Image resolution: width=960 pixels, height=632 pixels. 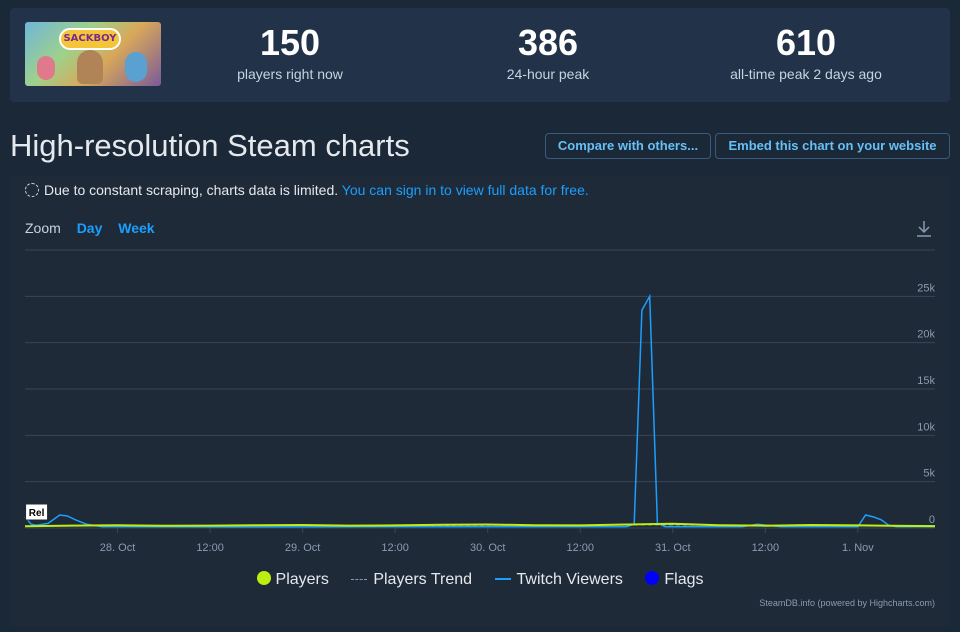 What do you see at coordinates (302, 548) in the screenshot?
I see `x-tick-label: 29. Oct` at bounding box center [302, 548].